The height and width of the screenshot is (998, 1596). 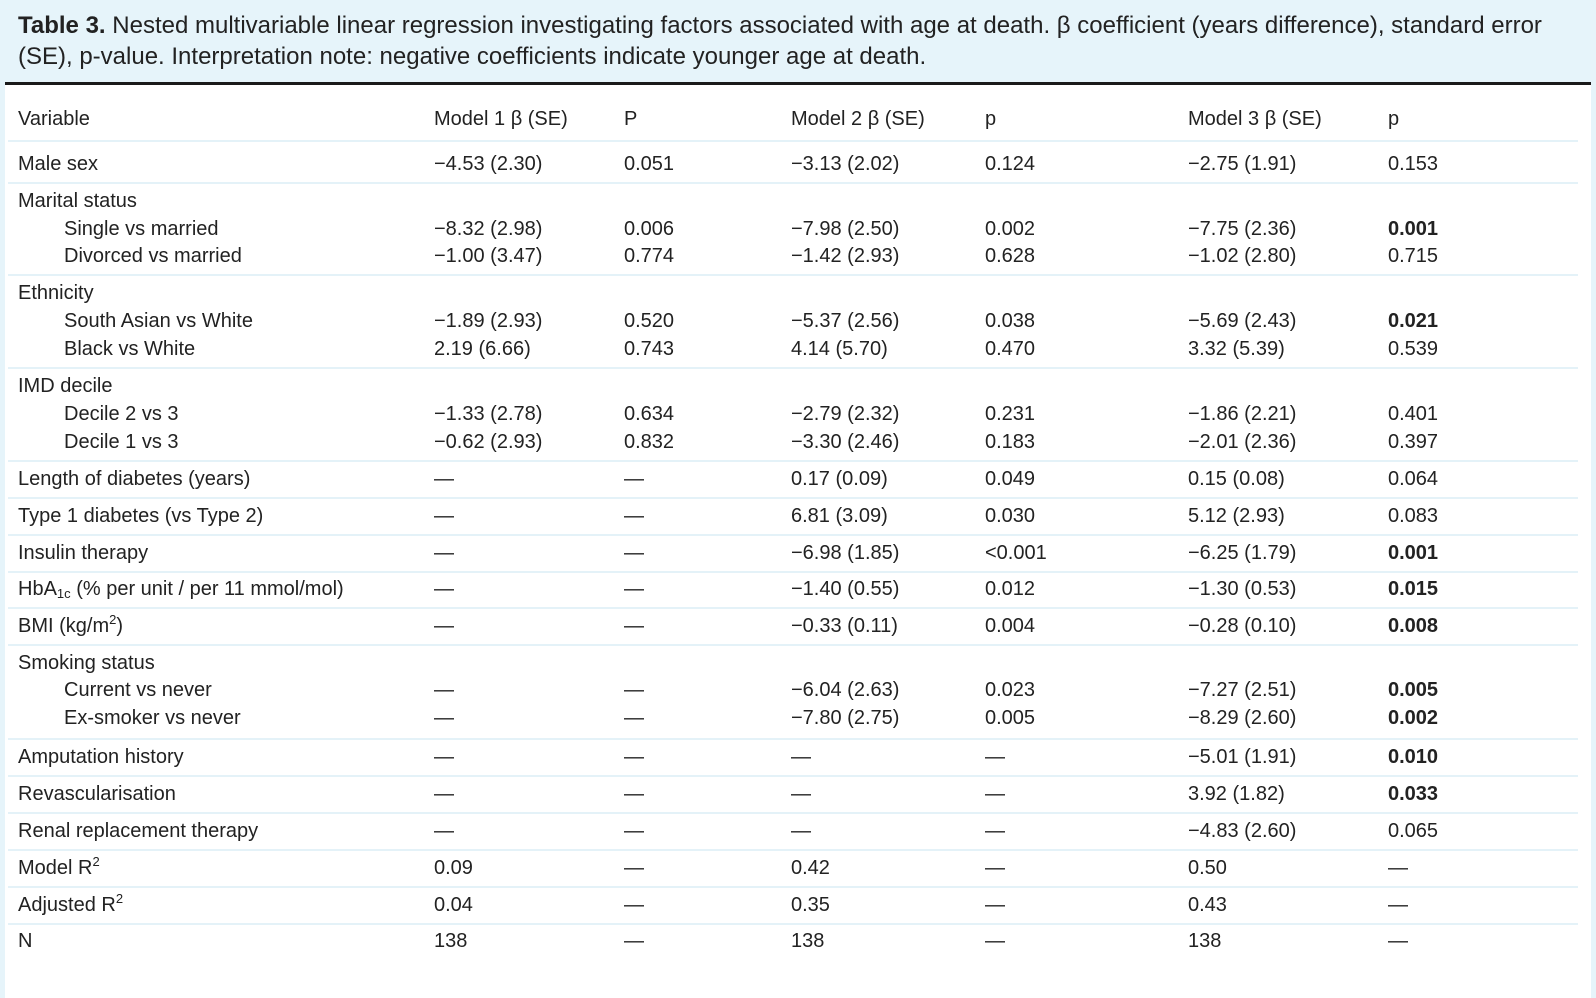 I want to click on table-cell: 138, so click(x=1205, y=941).